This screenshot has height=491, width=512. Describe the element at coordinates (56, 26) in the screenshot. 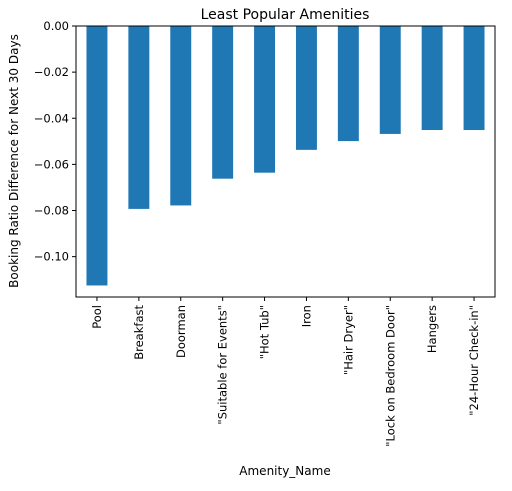

I see `y-tick-label: 0.00` at that location.